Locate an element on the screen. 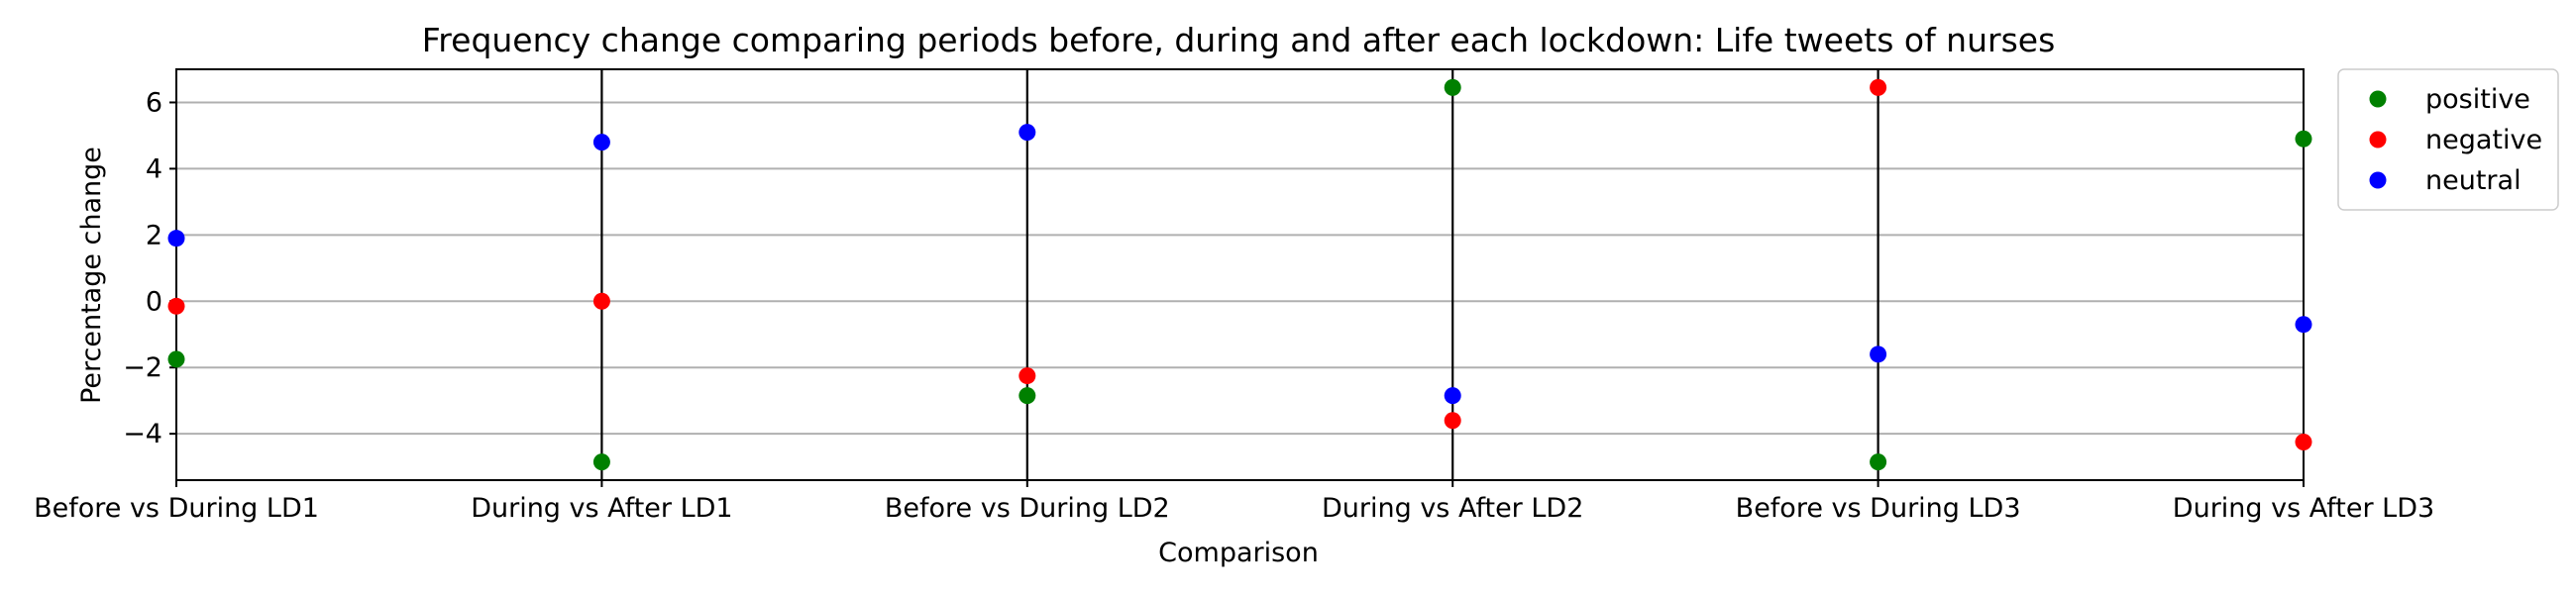 This screenshot has height=594, width=2576. y-tick-label: 6 is located at coordinates (154, 102).